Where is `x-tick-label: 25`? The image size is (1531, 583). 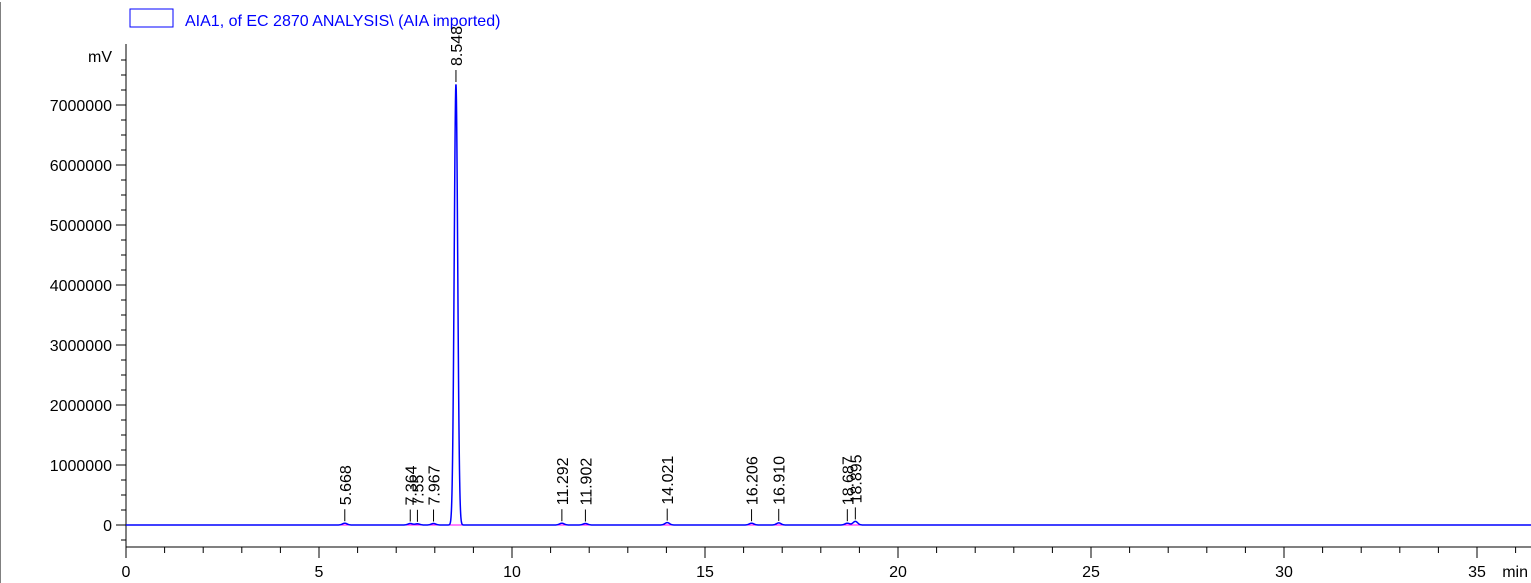
x-tick-label: 25 is located at coordinates (1091, 572).